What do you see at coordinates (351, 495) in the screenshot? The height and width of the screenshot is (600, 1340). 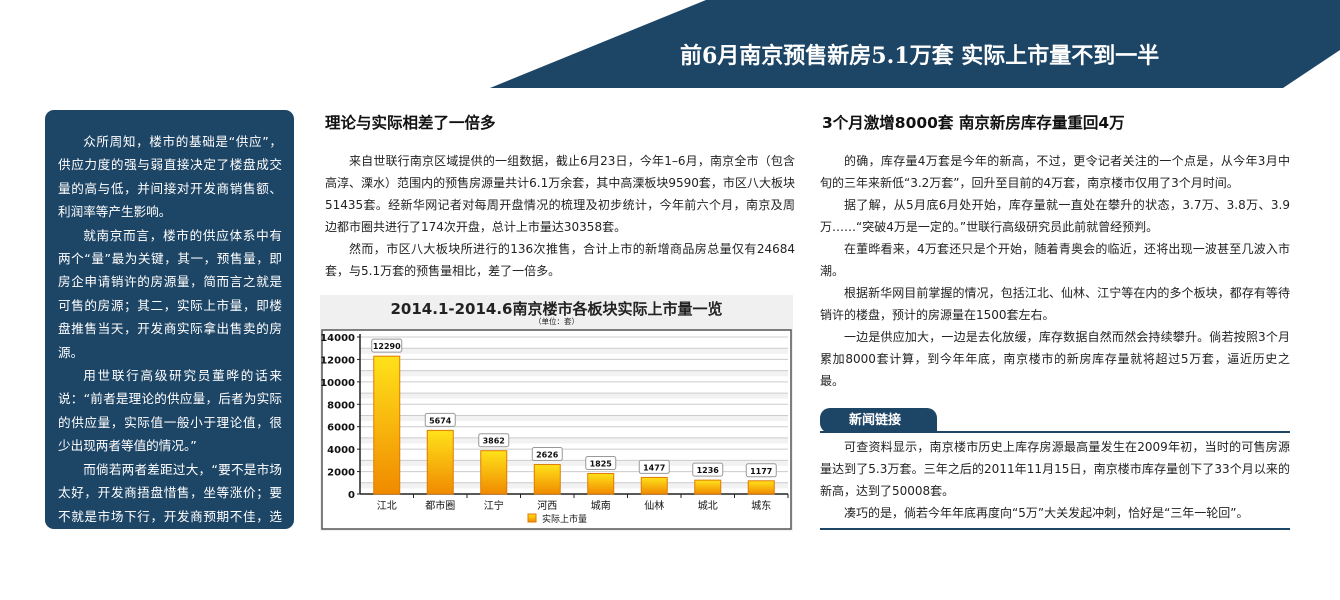 I see `y-tick-label: 0` at bounding box center [351, 495].